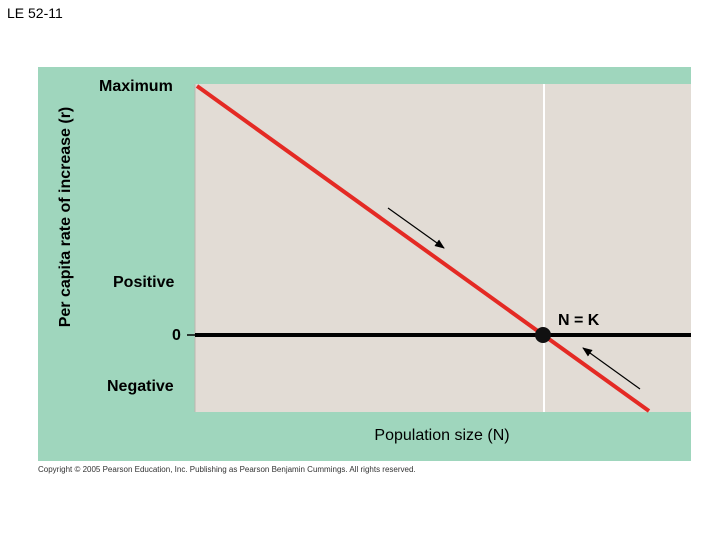  I want to click on equilibrium-label: N = K, so click(579, 320).